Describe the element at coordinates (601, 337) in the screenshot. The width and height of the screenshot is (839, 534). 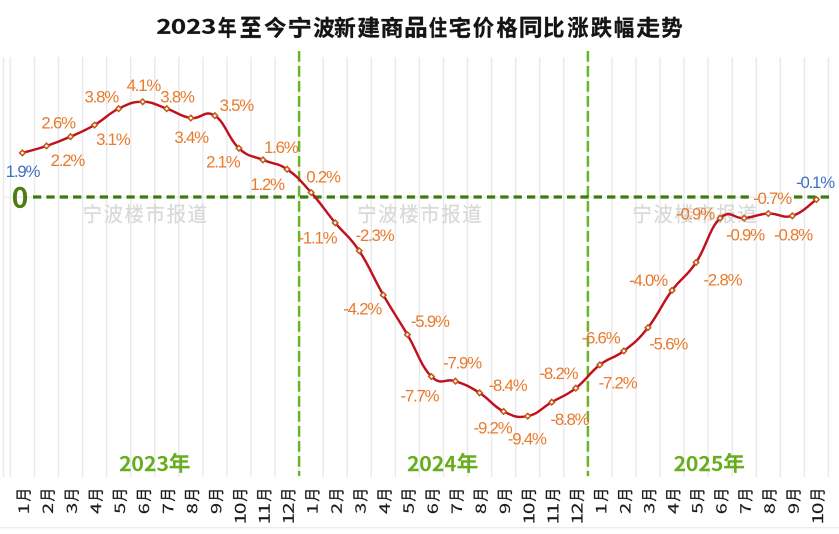
I see `svg-text: -6.6%` at that location.